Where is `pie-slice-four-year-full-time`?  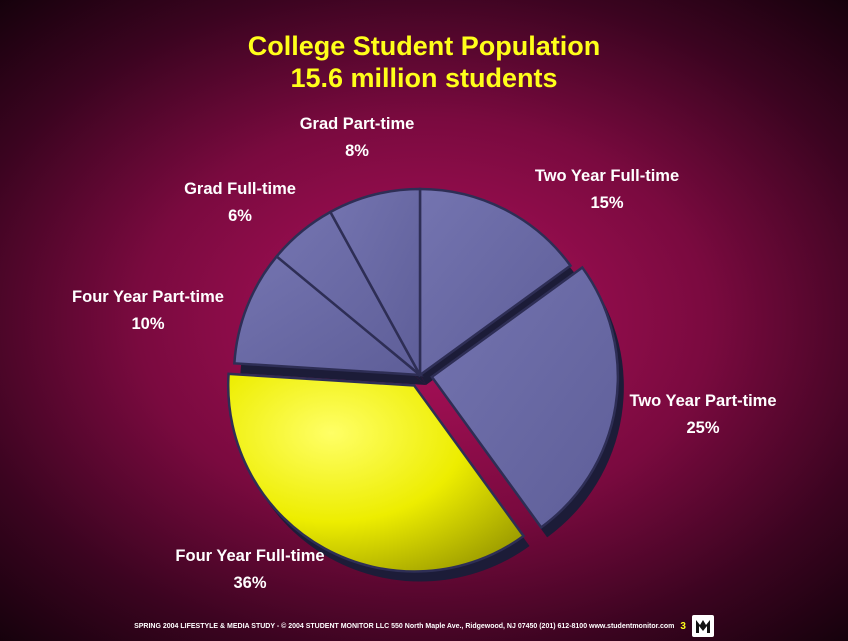 pie-slice-four-year-full-time is located at coordinates (376, 472).